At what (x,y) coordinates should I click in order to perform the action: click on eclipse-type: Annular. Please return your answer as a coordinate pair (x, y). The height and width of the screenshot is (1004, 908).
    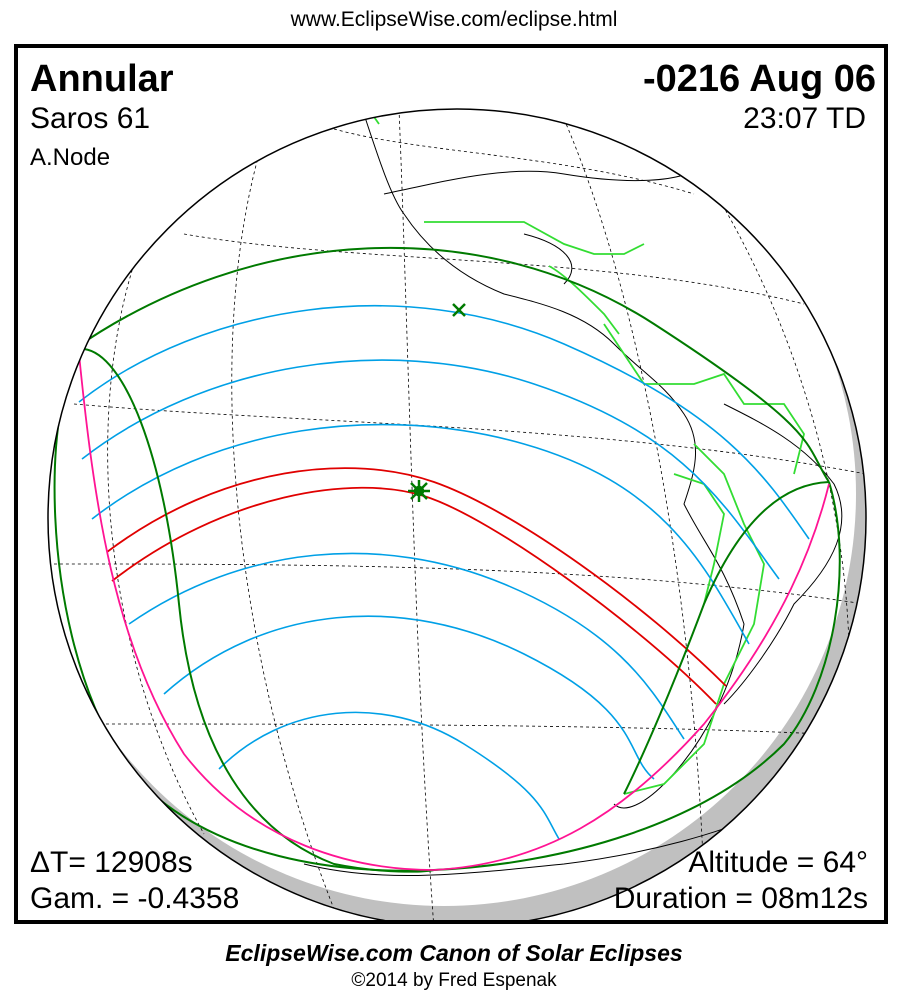
    Looking at the image, I should click on (102, 79).